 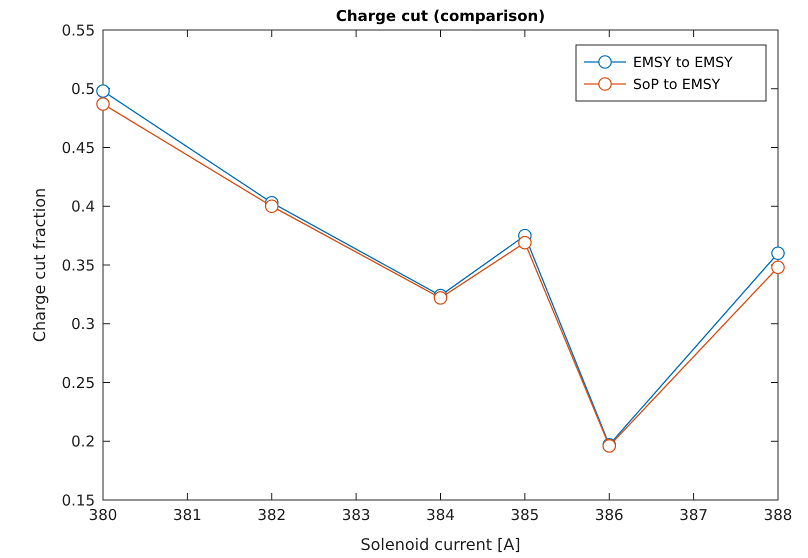 I want to click on y-tick-label: 0.4, so click(x=83, y=207).